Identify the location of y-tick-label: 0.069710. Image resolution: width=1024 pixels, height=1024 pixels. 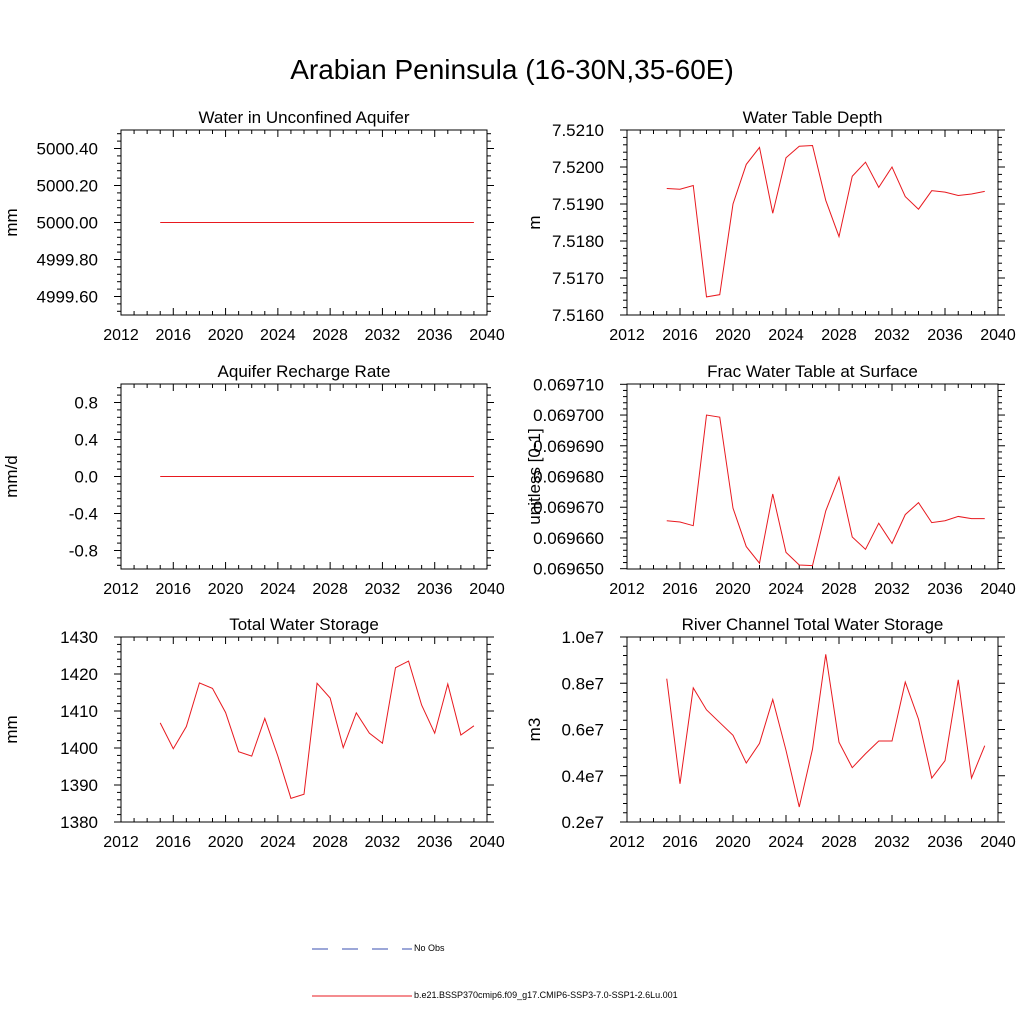
(568, 384).